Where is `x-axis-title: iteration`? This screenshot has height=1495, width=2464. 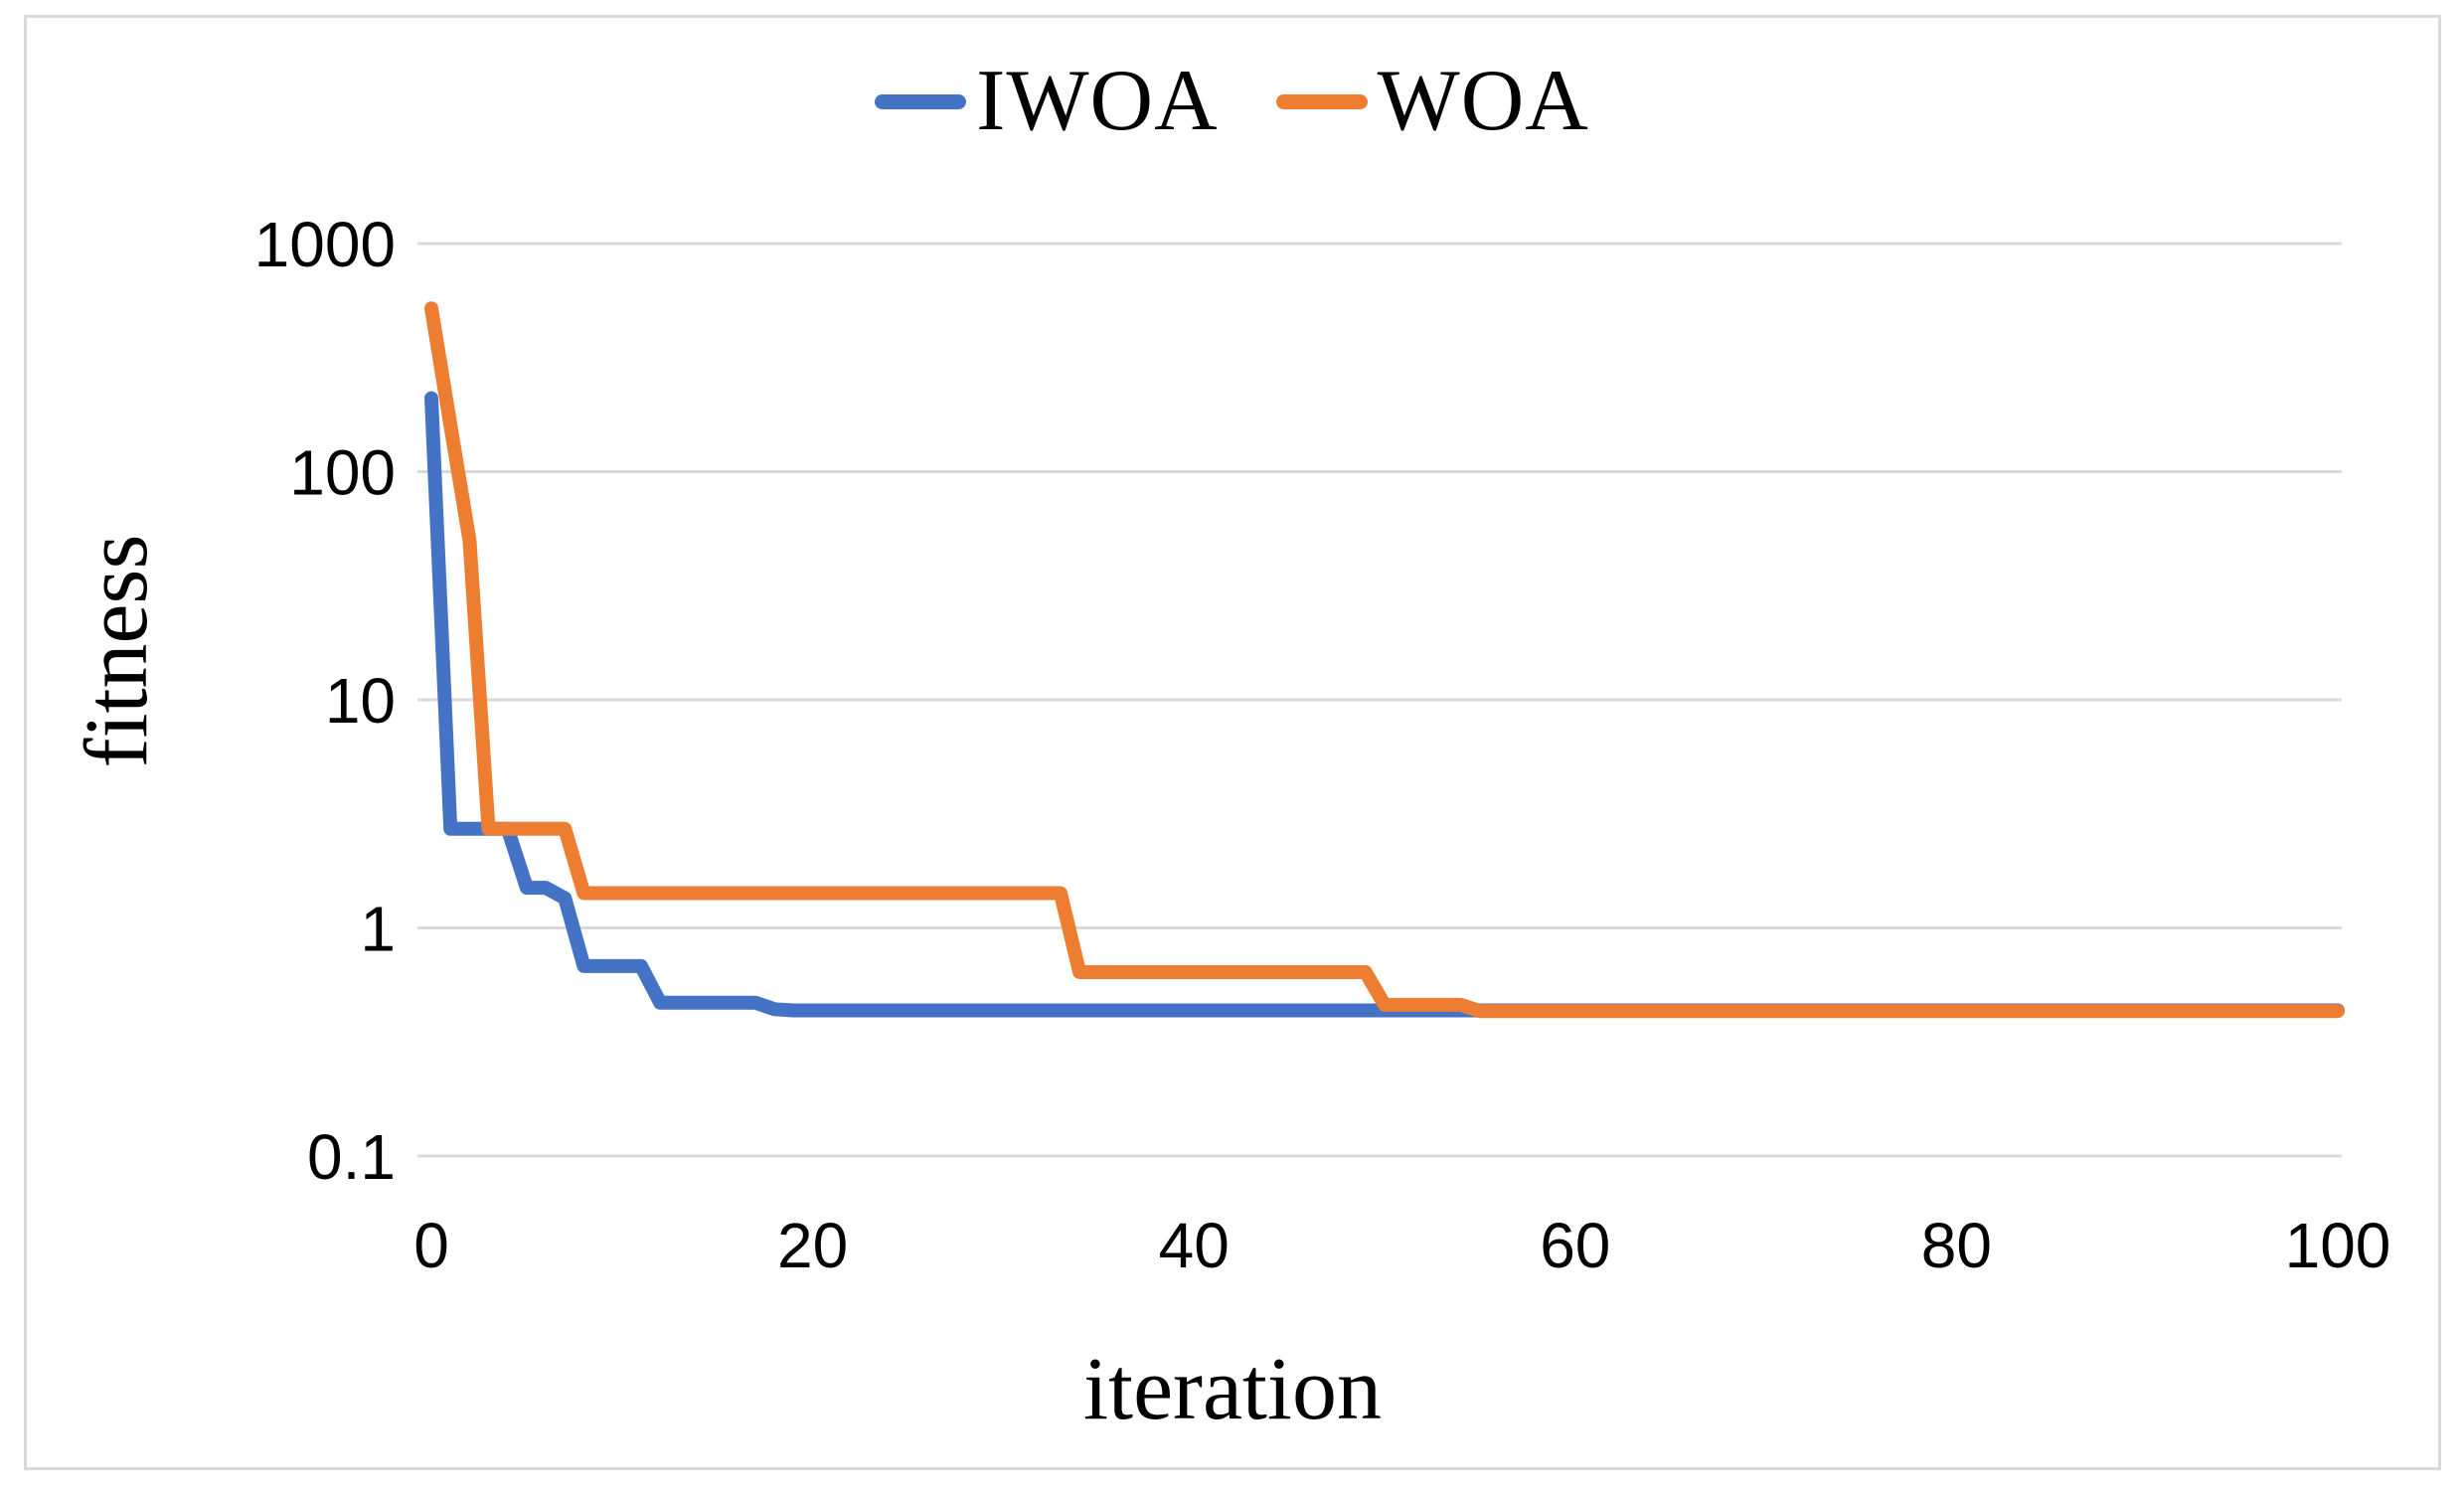
x-axis-title: iteration is located at coordinates (1233, 1389).